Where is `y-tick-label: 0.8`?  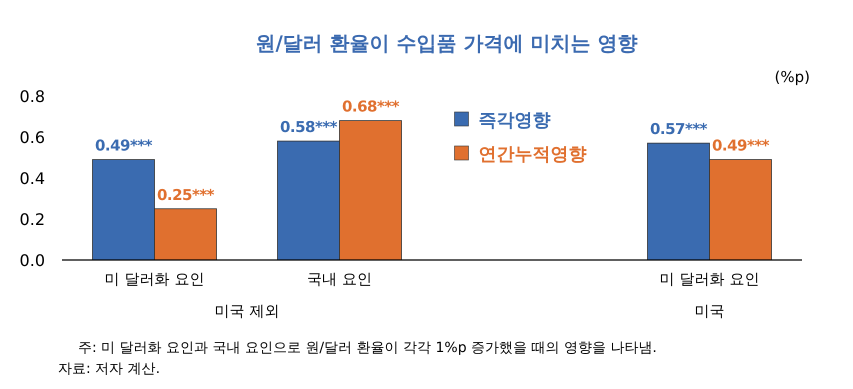
y-tick-label: 0.8 is located at coordinates (32, 96).